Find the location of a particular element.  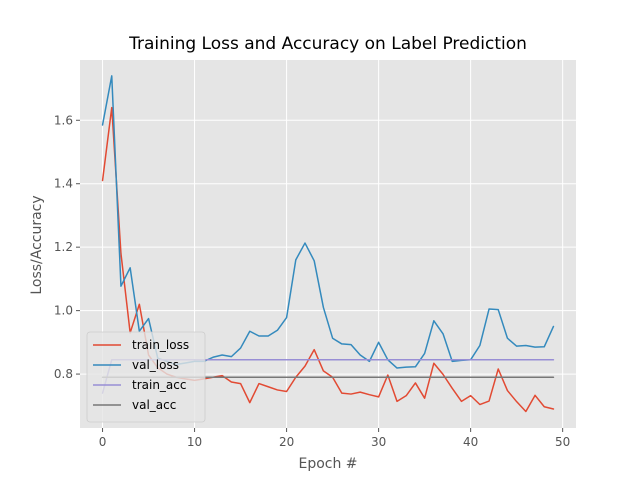

x-tick-label: 50 is located at coordinates (562, 442).